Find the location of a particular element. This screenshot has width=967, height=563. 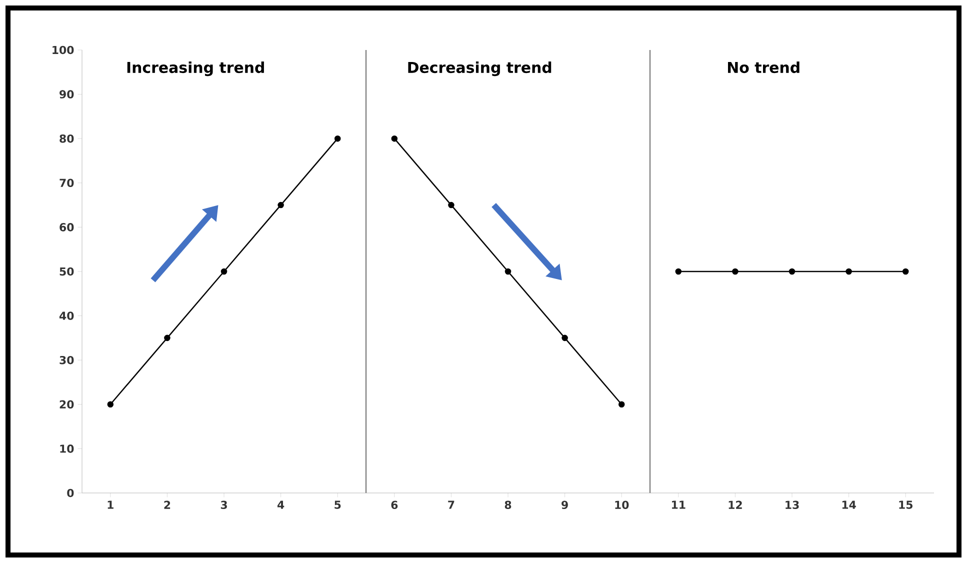

annotation: Increasing trend is located at coordinates (195, 69).